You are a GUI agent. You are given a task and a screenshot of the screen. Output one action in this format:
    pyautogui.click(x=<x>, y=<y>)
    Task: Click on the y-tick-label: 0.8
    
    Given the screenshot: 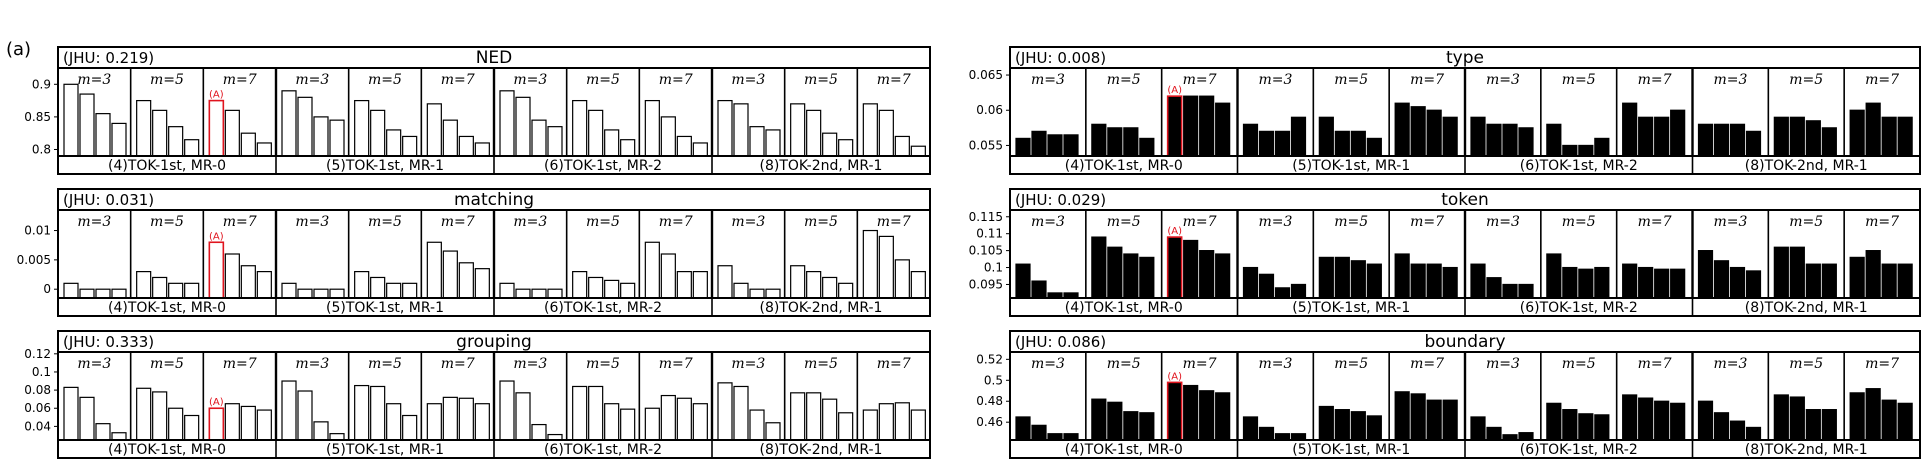 What is the action you would take?
    pyautogui.click(x=41, y=149)
    